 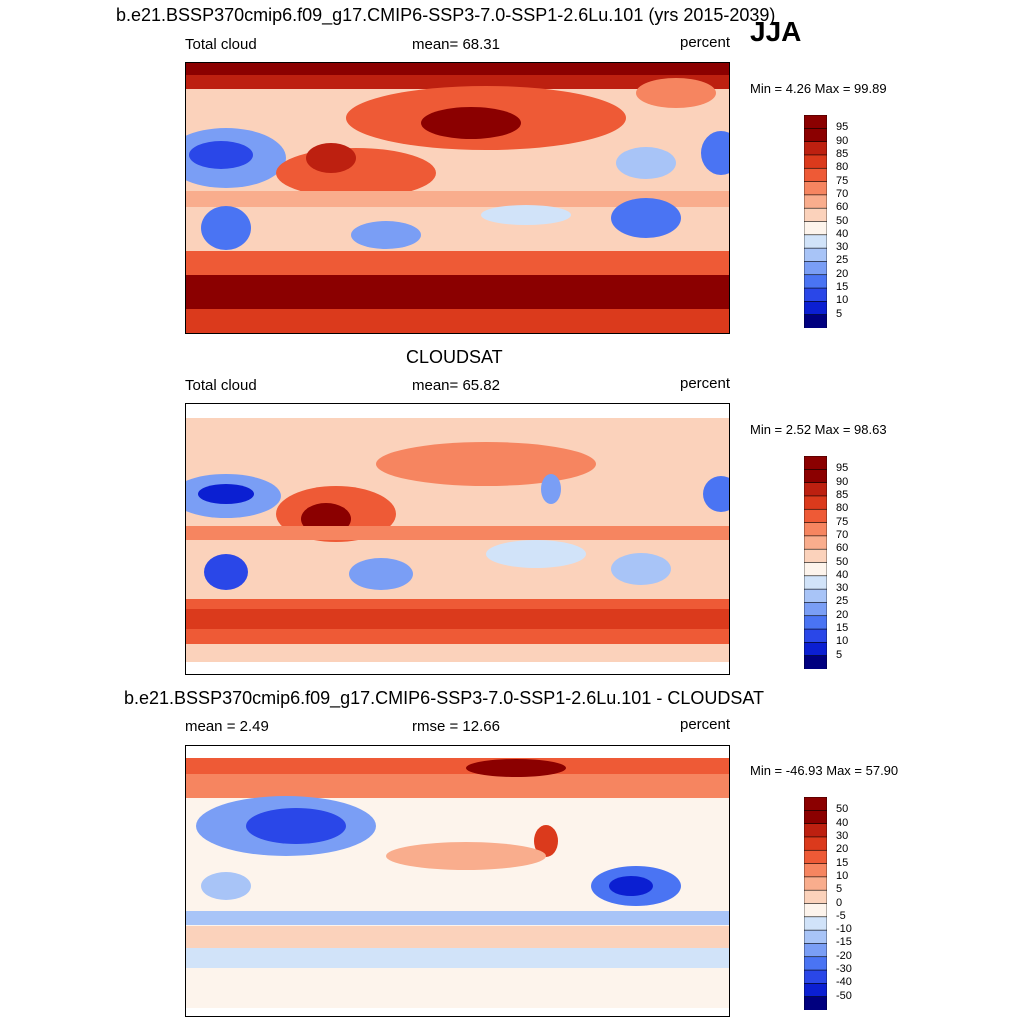 What do you see at coordinates (457, 918) in the screenshot?
I see `panel3-subtropic-negative` at bounding box center [457, 918].